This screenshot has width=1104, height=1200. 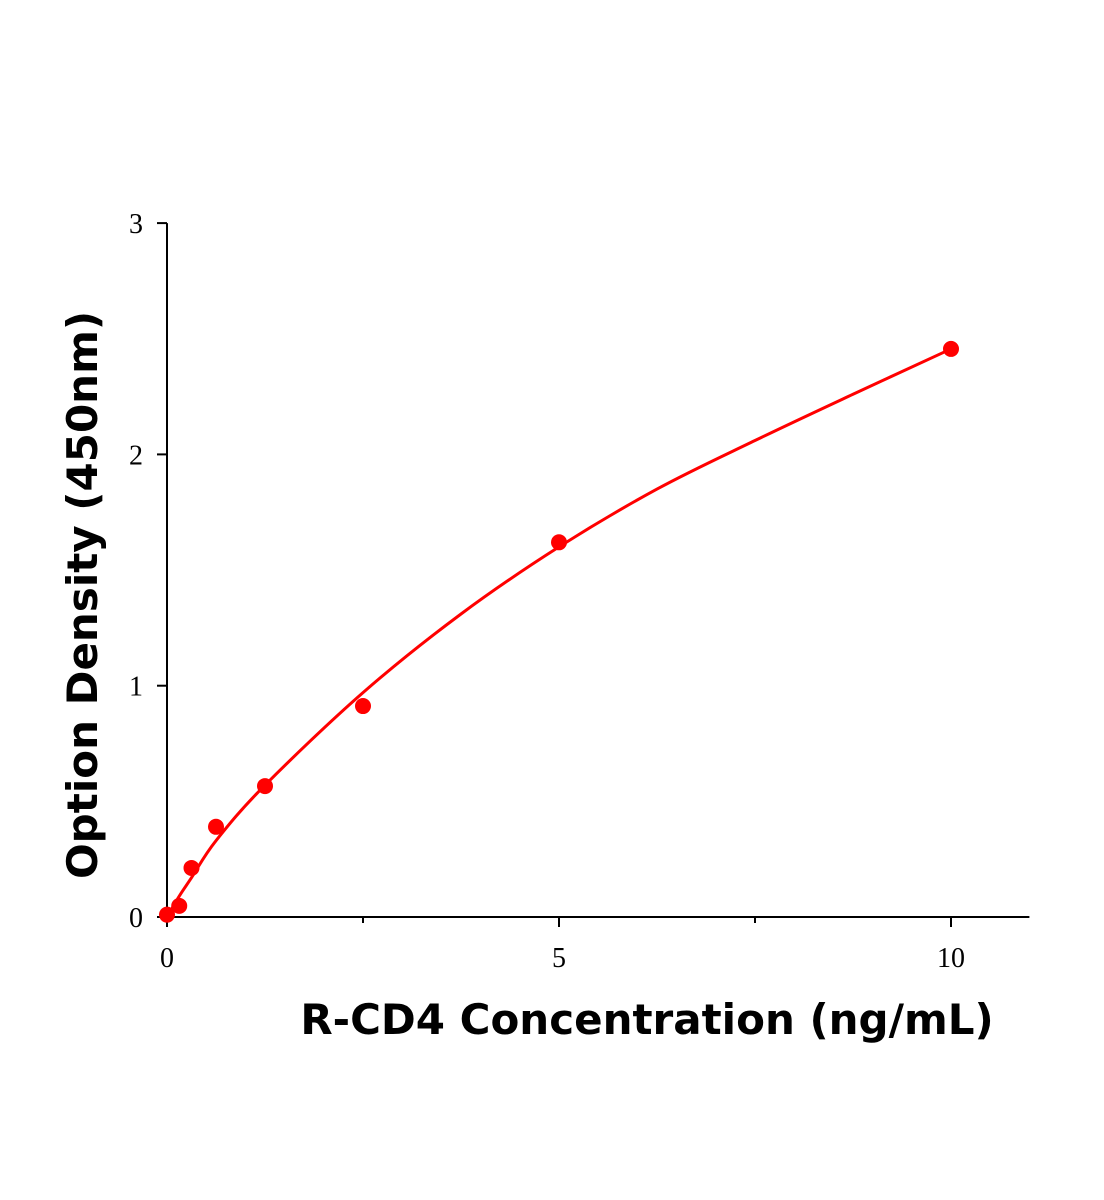 I want to click on x-tick-label: 0, so click(x=167, y=958).